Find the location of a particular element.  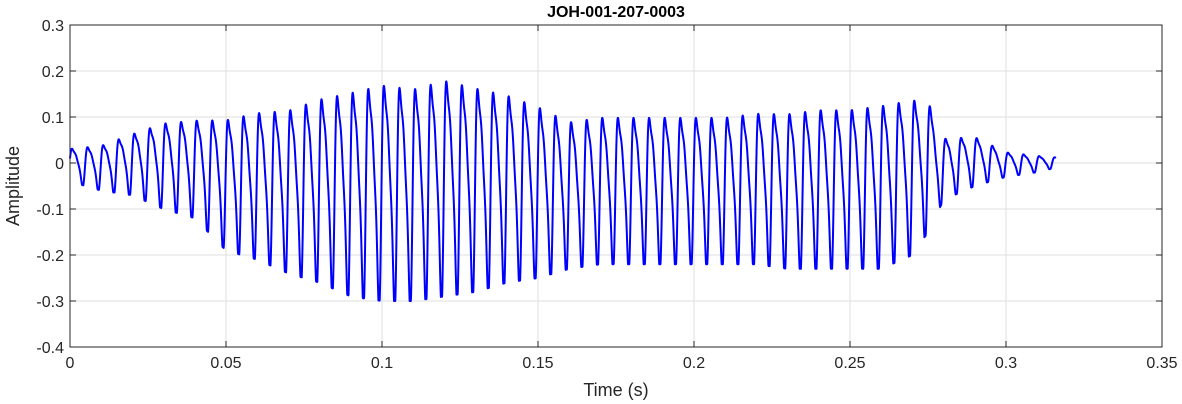

chart-title: JOH-001-207-0003 is located at coordinates (616, 12).